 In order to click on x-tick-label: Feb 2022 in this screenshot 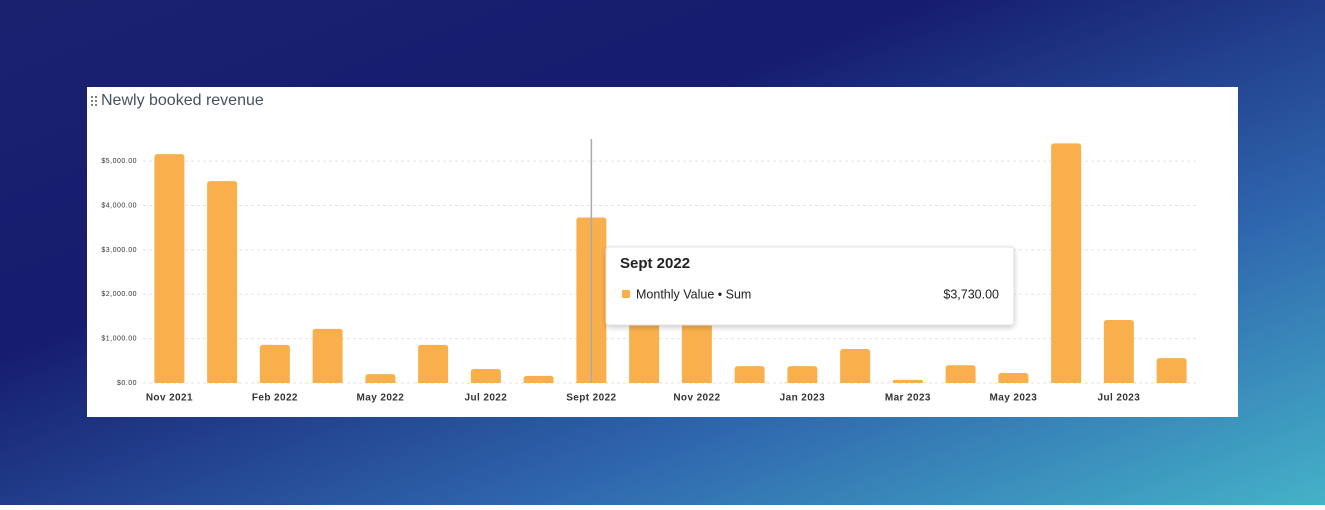, I will do `click(275, 398)`.